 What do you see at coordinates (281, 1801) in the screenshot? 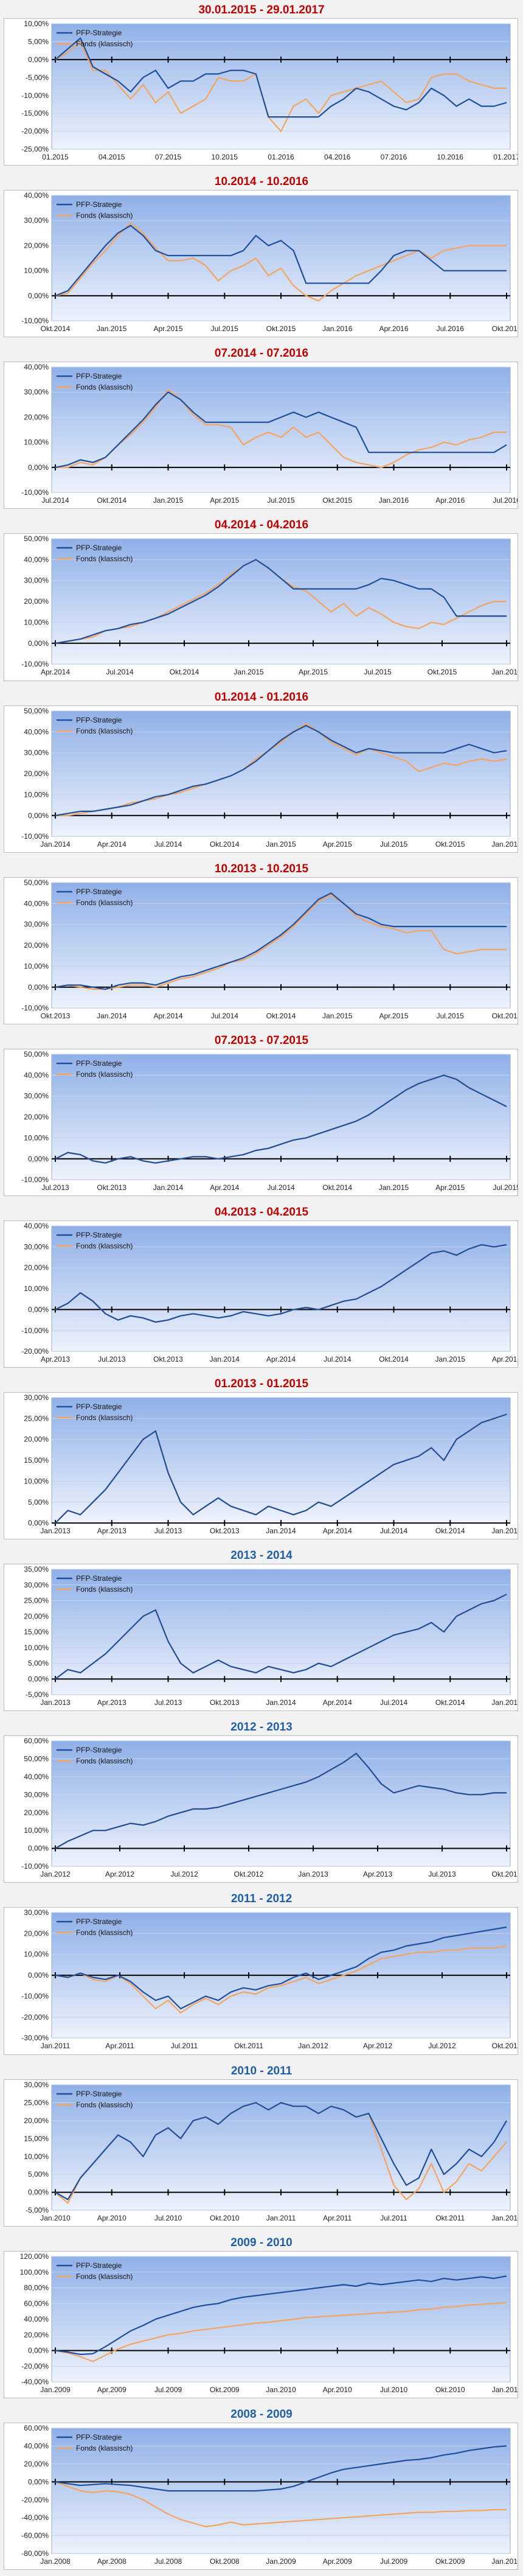
I see `series-line-pfp-strategie` at bounding box center [281, 1801].